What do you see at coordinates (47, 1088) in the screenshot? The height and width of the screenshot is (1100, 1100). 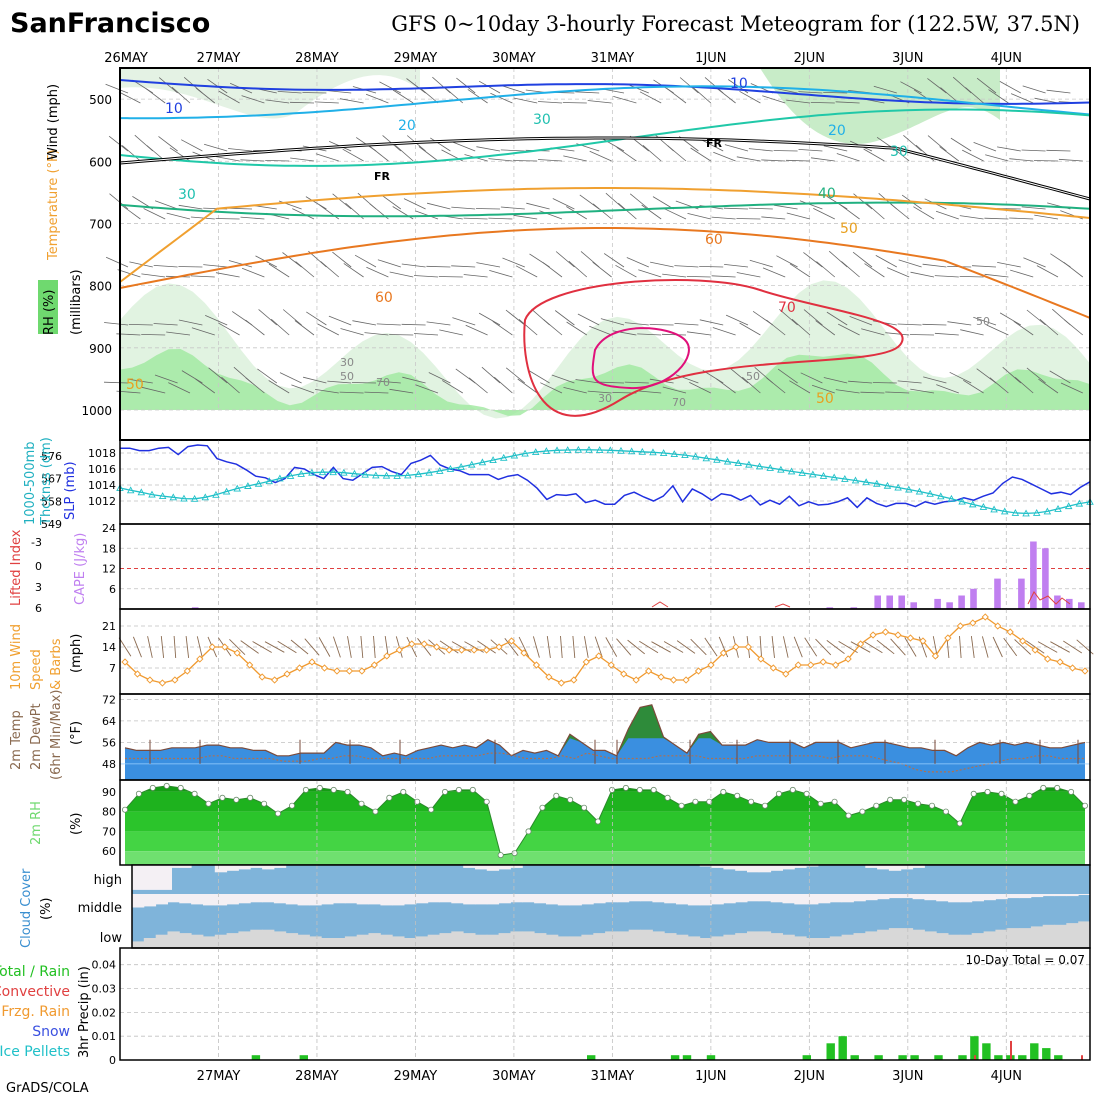 I see `credit-label: GrADS/COLA` at bounding box center [47, 1088].